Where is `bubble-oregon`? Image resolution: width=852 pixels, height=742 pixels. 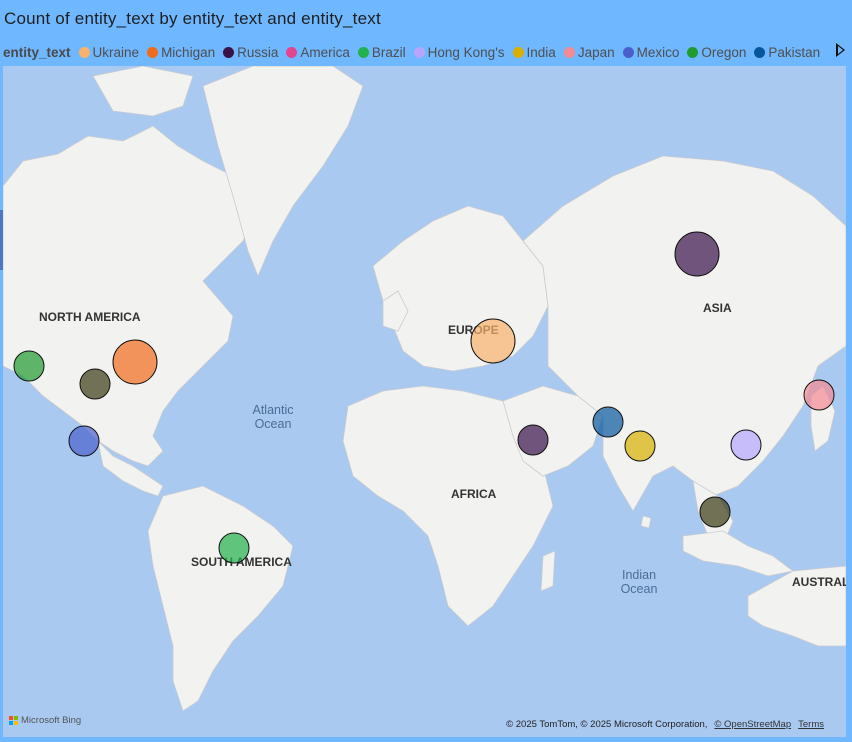
bubble-oregon is located at coordinates (29, 366).